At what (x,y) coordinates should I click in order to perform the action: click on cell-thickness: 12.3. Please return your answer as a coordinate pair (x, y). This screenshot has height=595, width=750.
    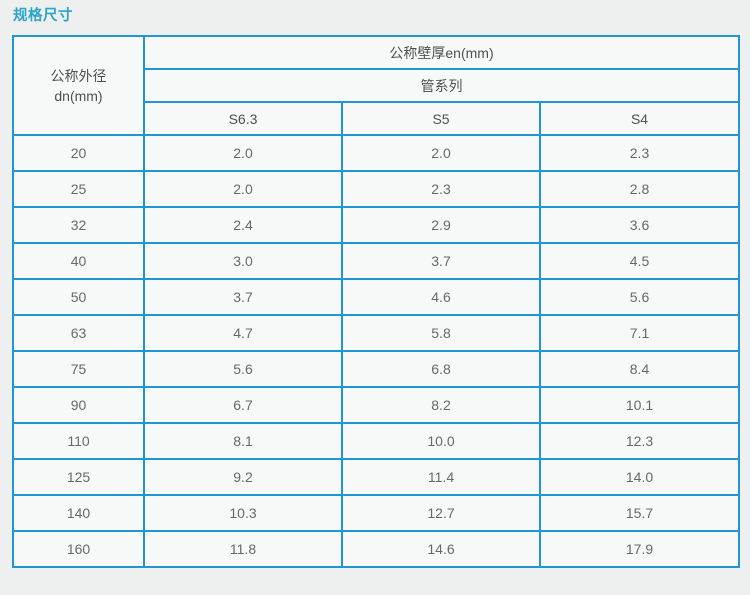
    Looking at the image, I should click on (639, 441).